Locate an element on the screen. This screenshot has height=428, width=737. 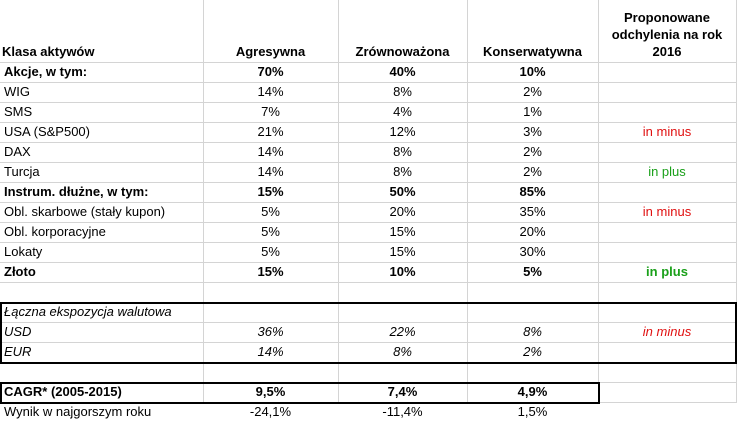
cell-value: 20% is located at coordinates (532, 231).